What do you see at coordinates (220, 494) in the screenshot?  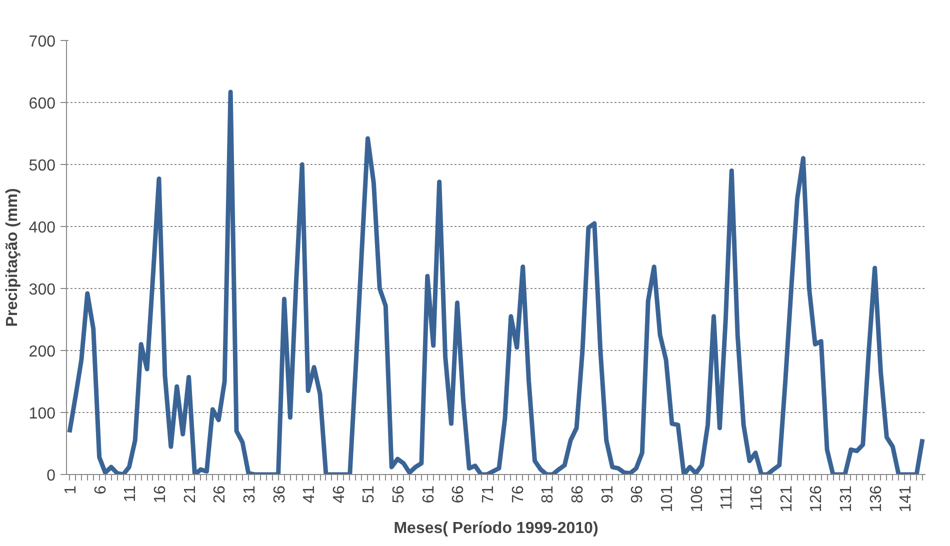 I see `x-tick-label: 26` at bounding box center [220, 494].